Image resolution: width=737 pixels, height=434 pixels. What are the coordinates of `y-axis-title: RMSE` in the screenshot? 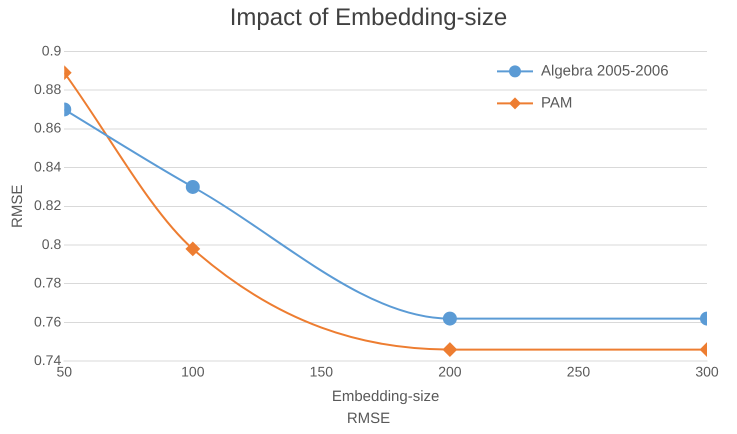 It's located at (17, 206).